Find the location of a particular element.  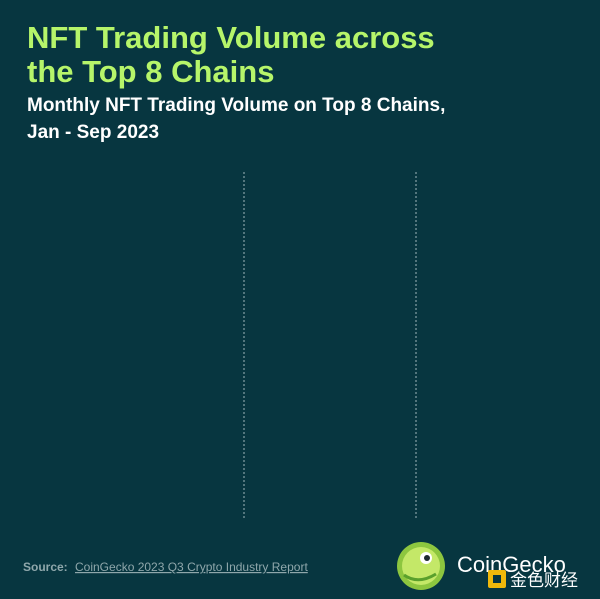

source-link: CoinGecko 2023 Q3 Crypto Industry Report is located at coordinates (191, 567).